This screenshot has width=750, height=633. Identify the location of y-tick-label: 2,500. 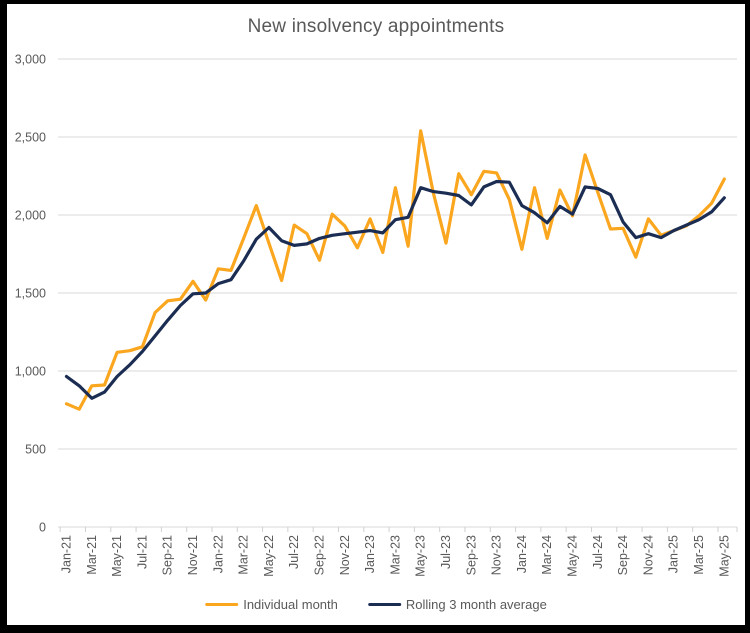
(30, 138).